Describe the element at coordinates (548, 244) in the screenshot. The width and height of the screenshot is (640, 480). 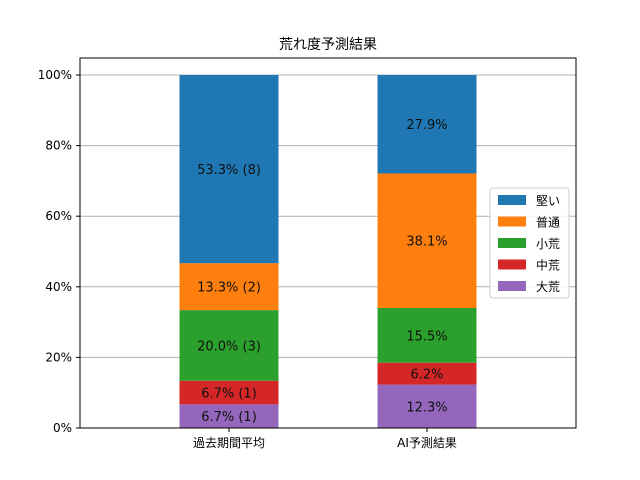
I see `legend-entry: 小荒` at that location.